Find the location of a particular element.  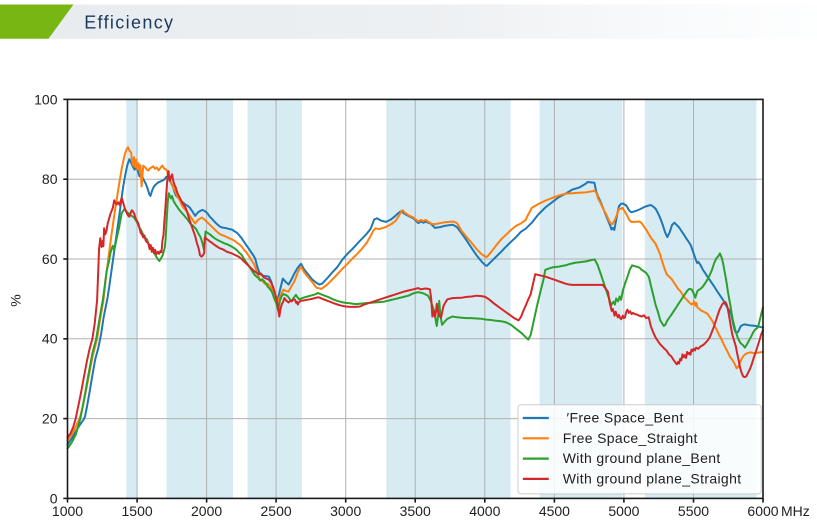

svg-text: 0 is located at coordinates (54, 498).